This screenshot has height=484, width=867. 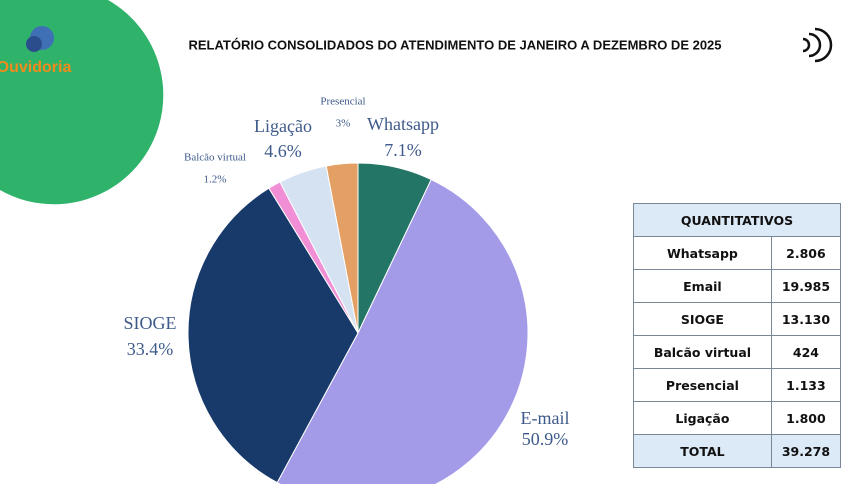 What do you see at coordinates (817, 45) in the screenshot?
I see `sound-icon` at bounding box center [817, 45].